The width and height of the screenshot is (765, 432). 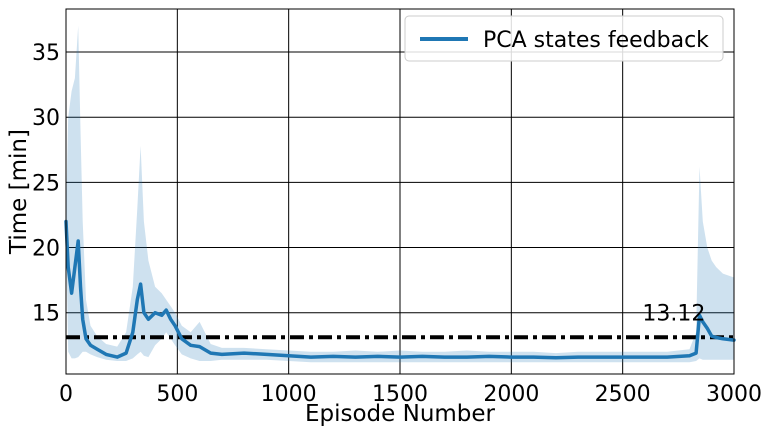 I want to click on x-tick-label: 0, so click(x=66, y=394).